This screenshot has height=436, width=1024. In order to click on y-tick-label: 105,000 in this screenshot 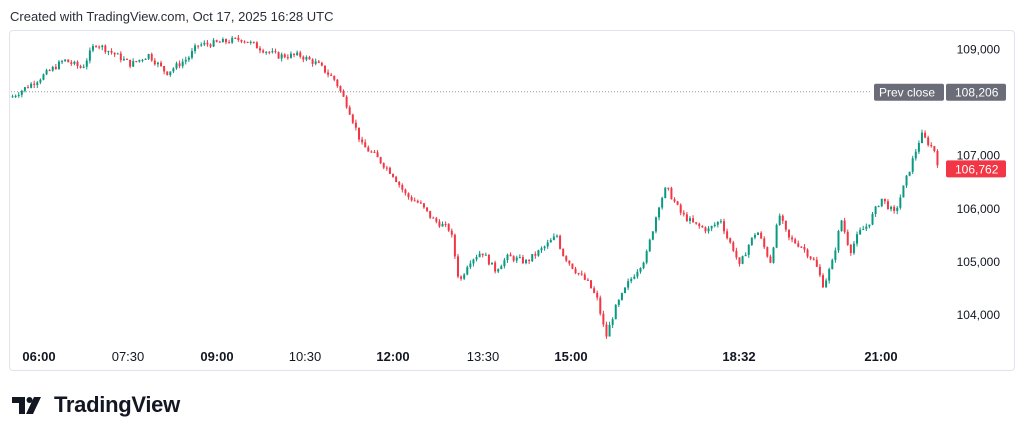, I will do `click(979, 262)`.